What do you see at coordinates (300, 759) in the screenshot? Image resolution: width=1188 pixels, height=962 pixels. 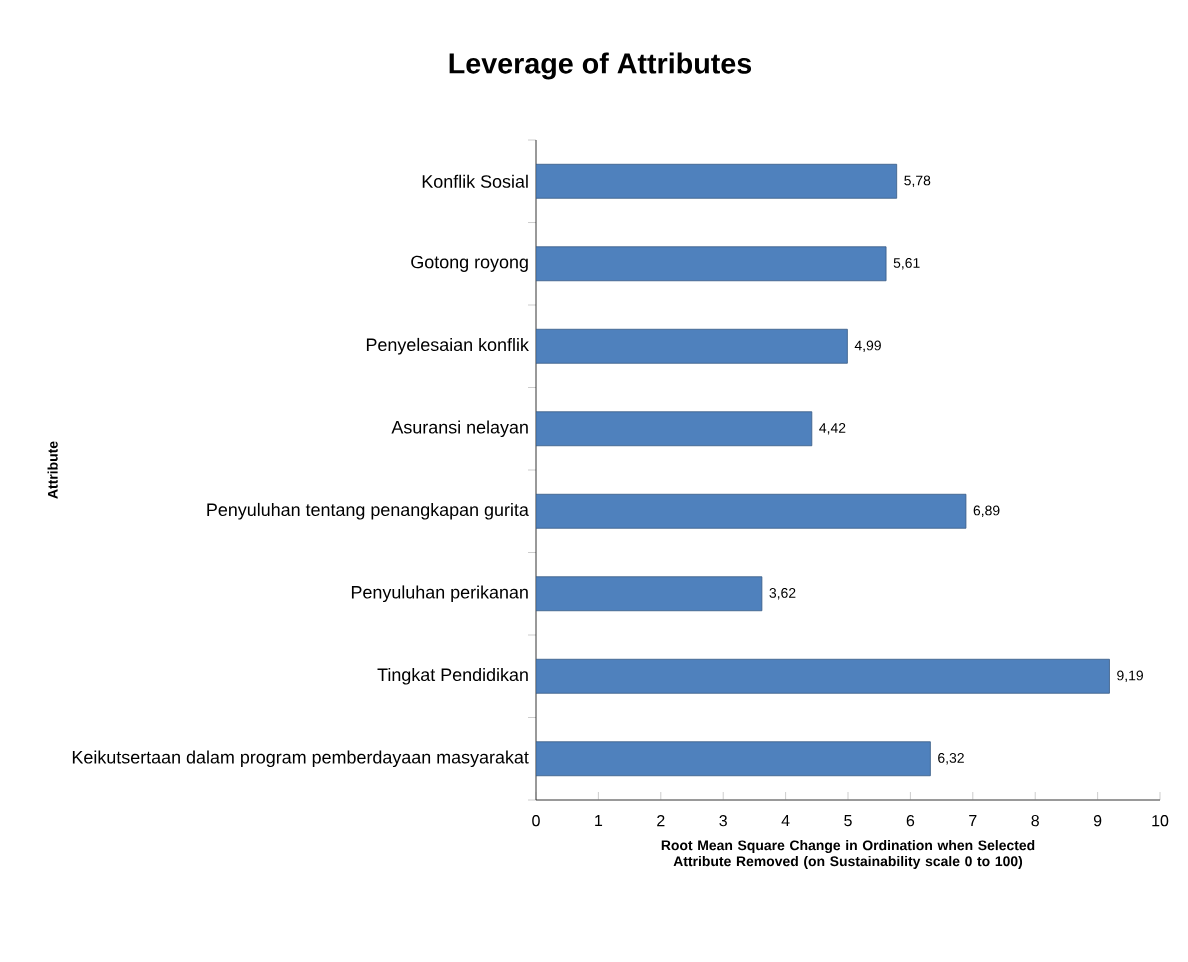 I see `y-tick-label: Keikutsertaan dalam program pemberdayaan masyarakat` at bounding box center [300, 759].